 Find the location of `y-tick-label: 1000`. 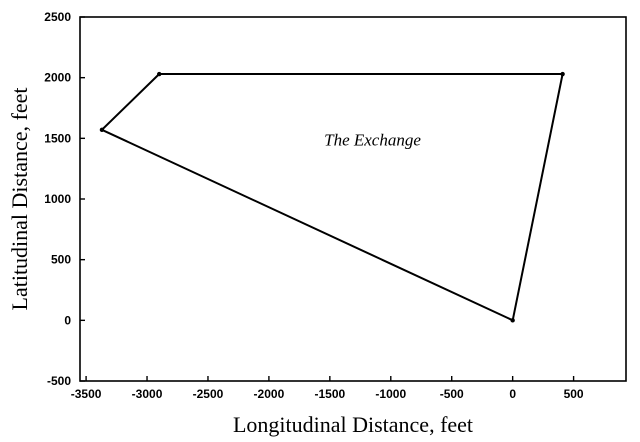

y-tick-label: 1000 is located at coordinates (57, 199).